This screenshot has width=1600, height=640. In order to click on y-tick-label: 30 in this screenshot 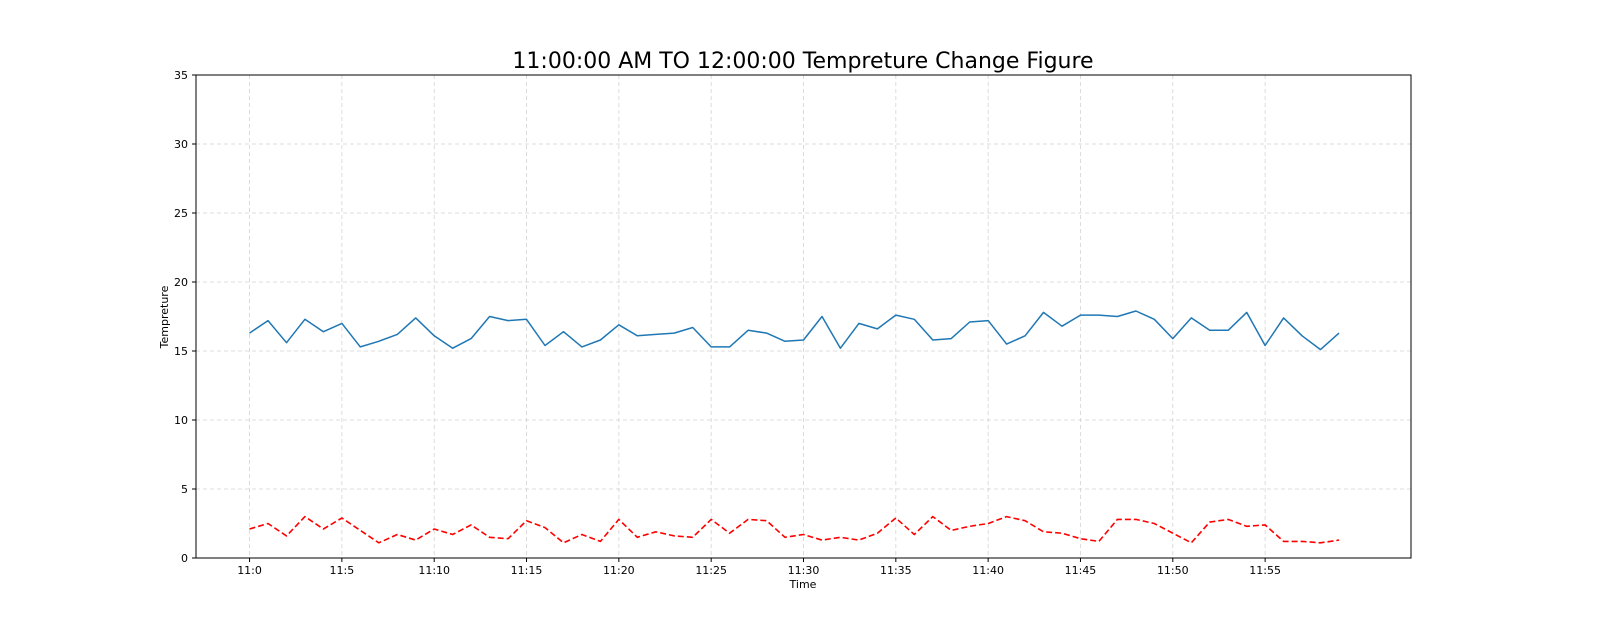, I will do `click(181, 144)`.